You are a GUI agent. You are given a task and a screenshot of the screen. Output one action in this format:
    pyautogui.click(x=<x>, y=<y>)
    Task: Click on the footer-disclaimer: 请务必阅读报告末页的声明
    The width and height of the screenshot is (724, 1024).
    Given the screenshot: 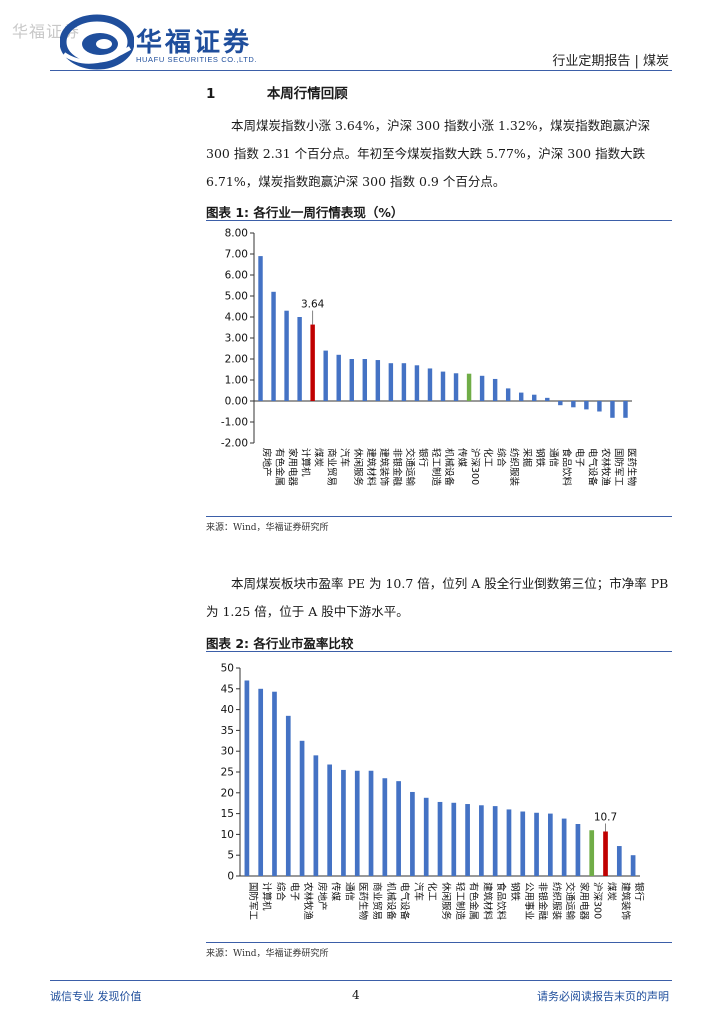 What is the action you would take?
    pyautogui.click(x=603, y=996)
    